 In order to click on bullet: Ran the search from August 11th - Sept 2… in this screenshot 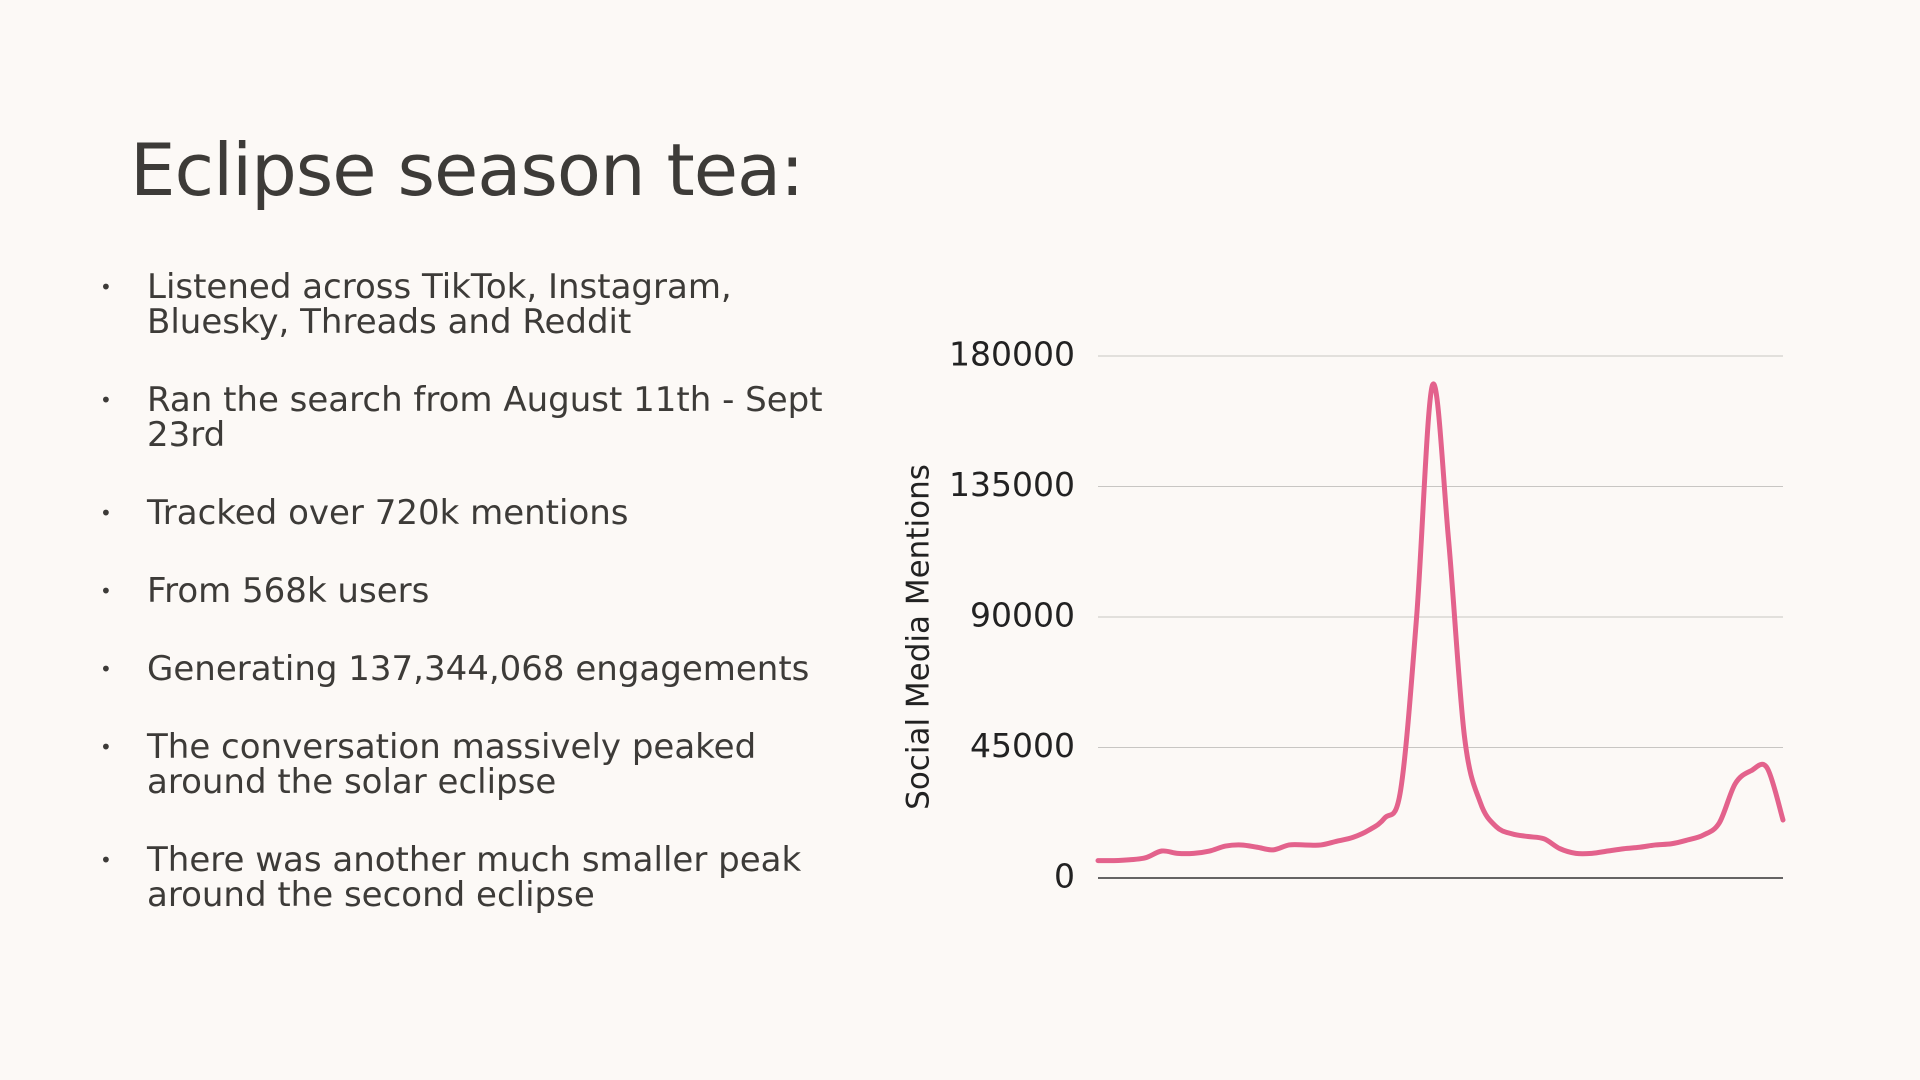, I will do `click(465, 418)`.